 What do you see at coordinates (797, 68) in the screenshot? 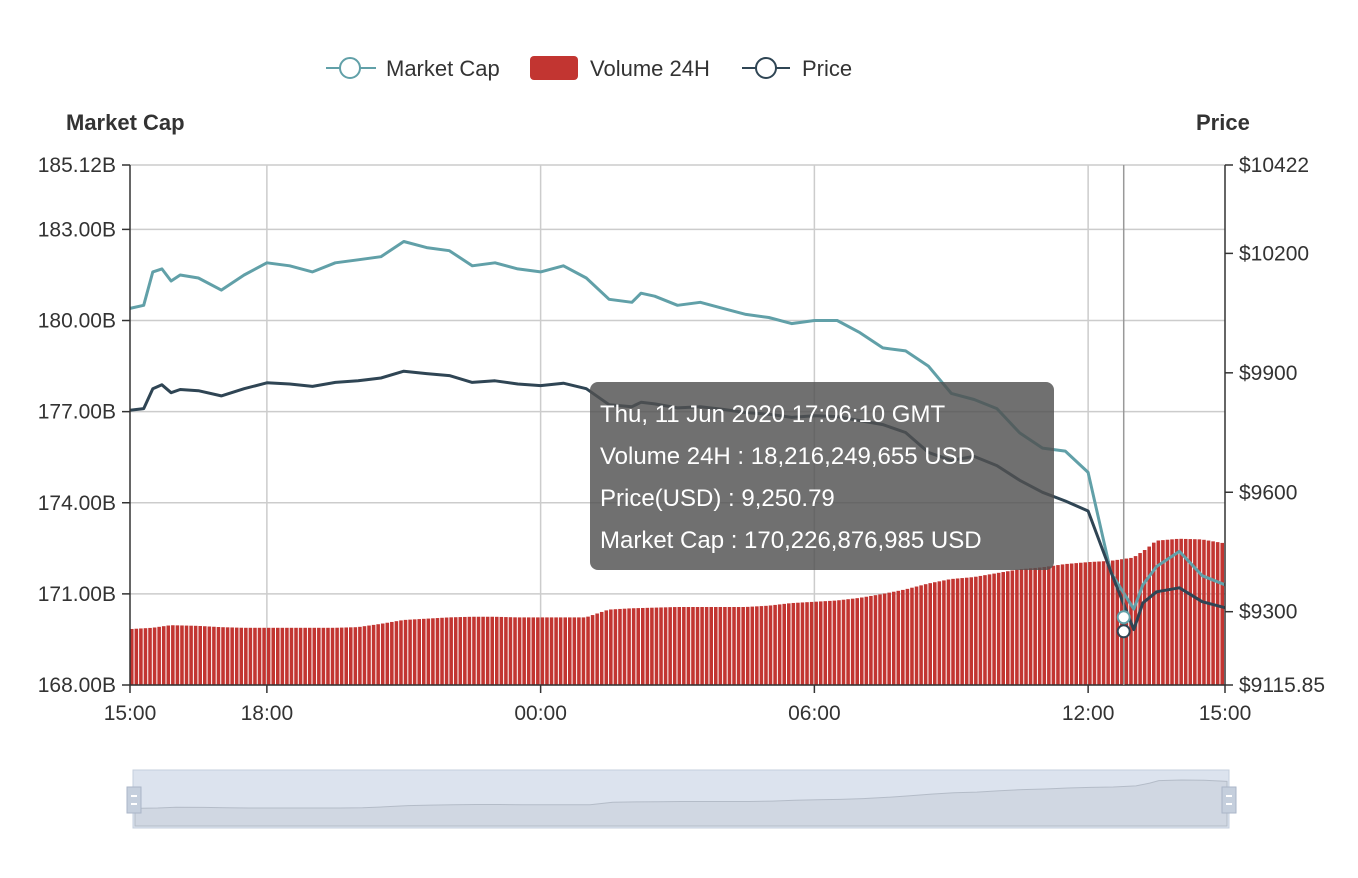
I see `legend-item-price: Price` at bounding box center [797, 68].